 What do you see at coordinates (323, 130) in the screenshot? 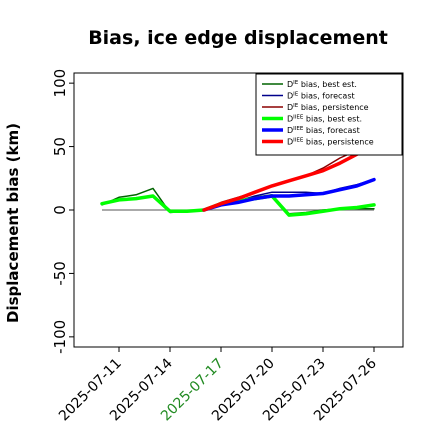
I see `legend-label: DIIEE bias, forecast` at bounding box center [323, 130].